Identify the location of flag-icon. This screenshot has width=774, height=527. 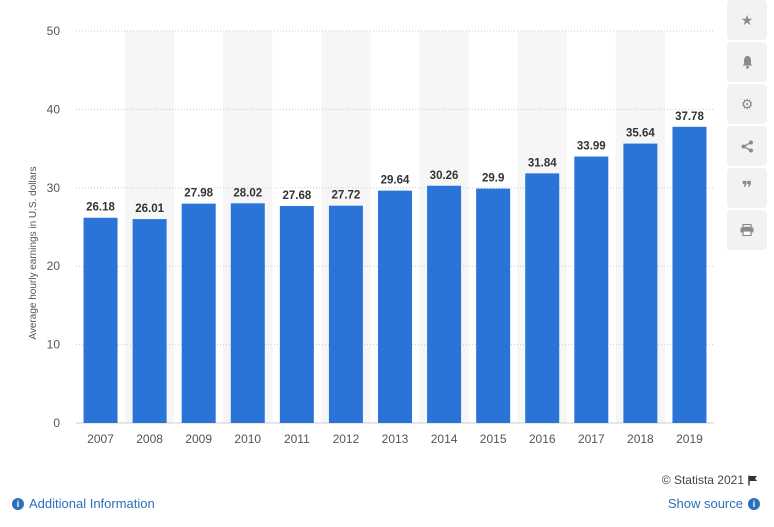
(753, 480).